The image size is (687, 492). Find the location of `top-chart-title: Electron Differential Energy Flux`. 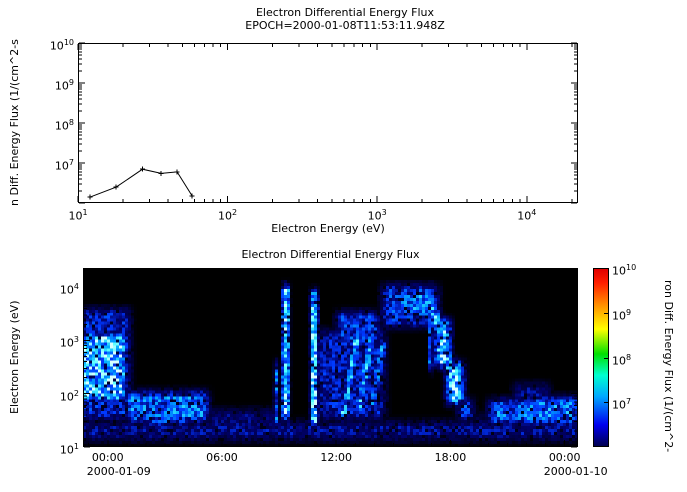

top-chart-title: Electron Differential Energy Flux is located at coordinates (345, 12).